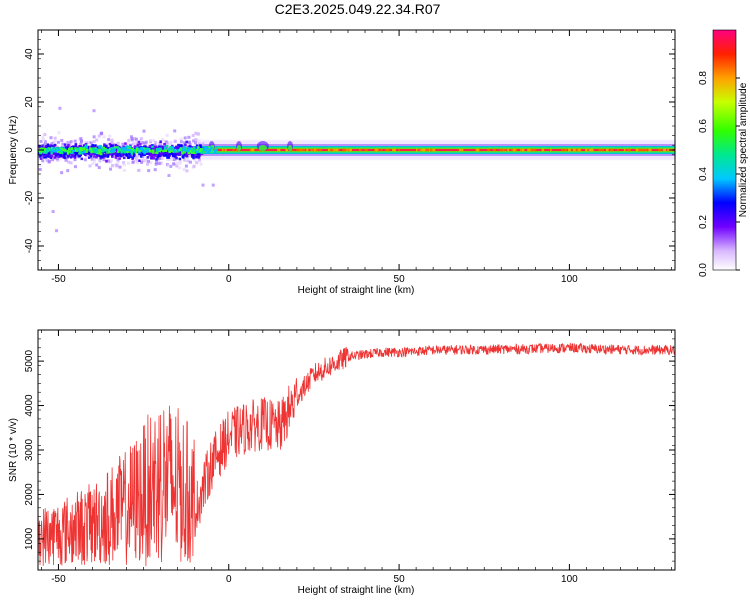  Describe the element at coordinates (239, 148) in the screenshot. I see `carrier-blob-core` at that location.